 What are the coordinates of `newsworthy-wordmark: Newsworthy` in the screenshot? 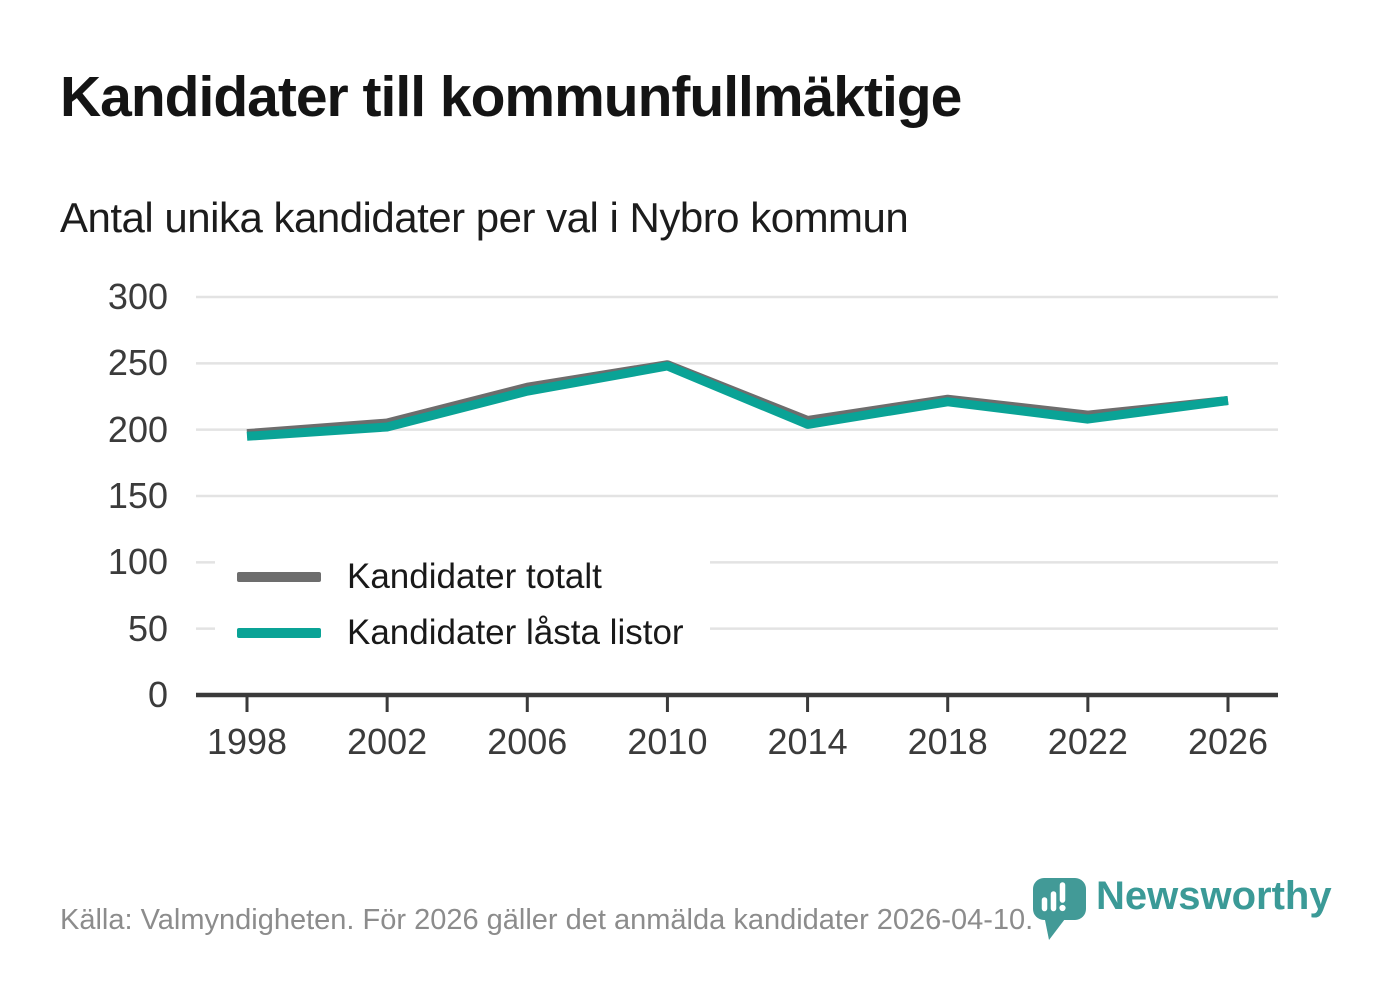 It's located at (1214, 896).